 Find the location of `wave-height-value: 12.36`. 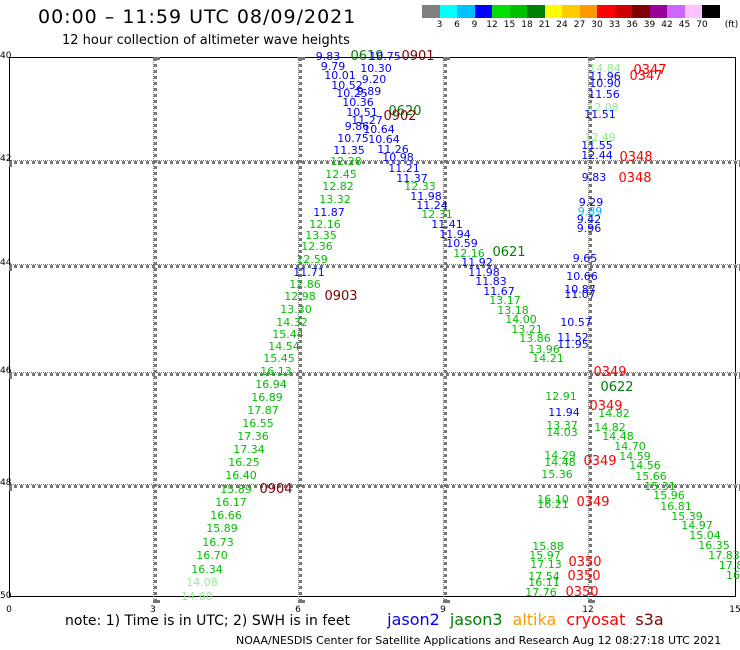

wave-height-value: 12.36 is located at coordinates (317, 246).